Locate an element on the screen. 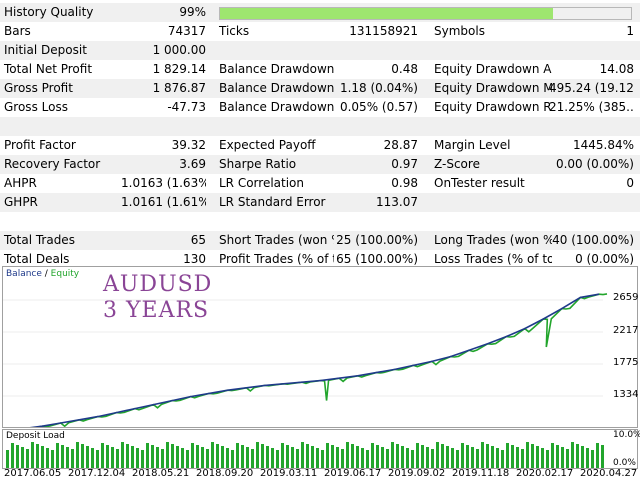  stat-label: Sharpe Ratio is located at coordinates (258, 164).